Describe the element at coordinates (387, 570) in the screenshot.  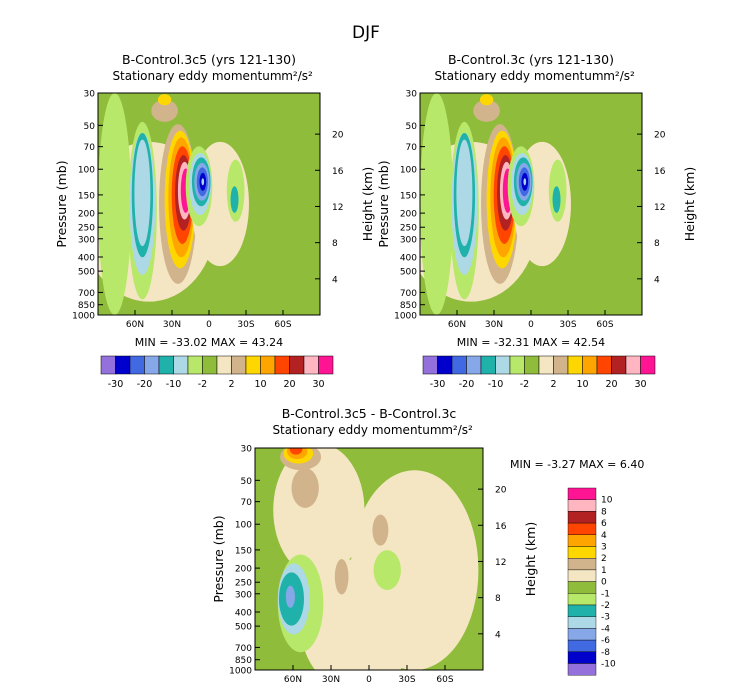
I see `contour-neg1` at that location.